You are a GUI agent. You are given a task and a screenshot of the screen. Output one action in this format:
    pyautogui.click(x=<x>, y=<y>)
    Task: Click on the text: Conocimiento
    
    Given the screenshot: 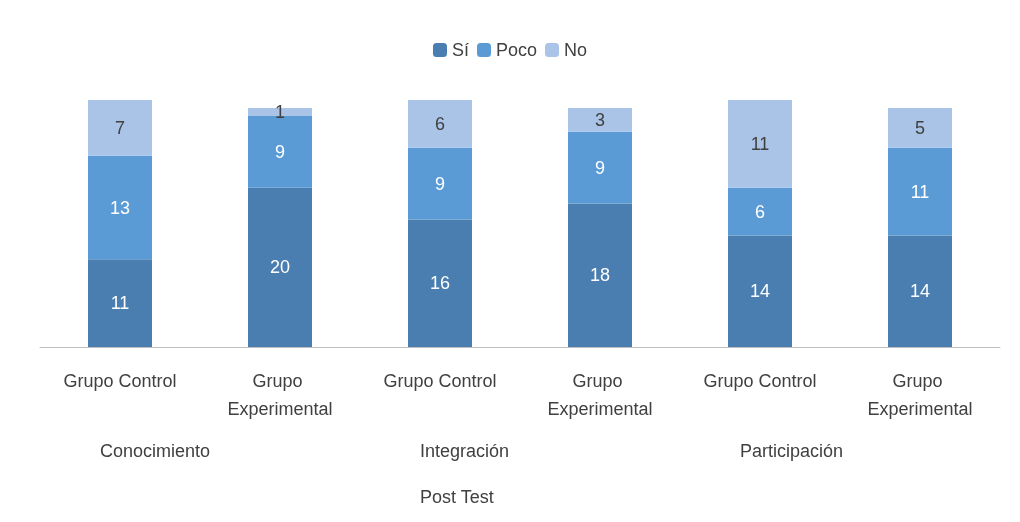 What is the action you would take?
    pyautogui.click(x=155, y=451)
    